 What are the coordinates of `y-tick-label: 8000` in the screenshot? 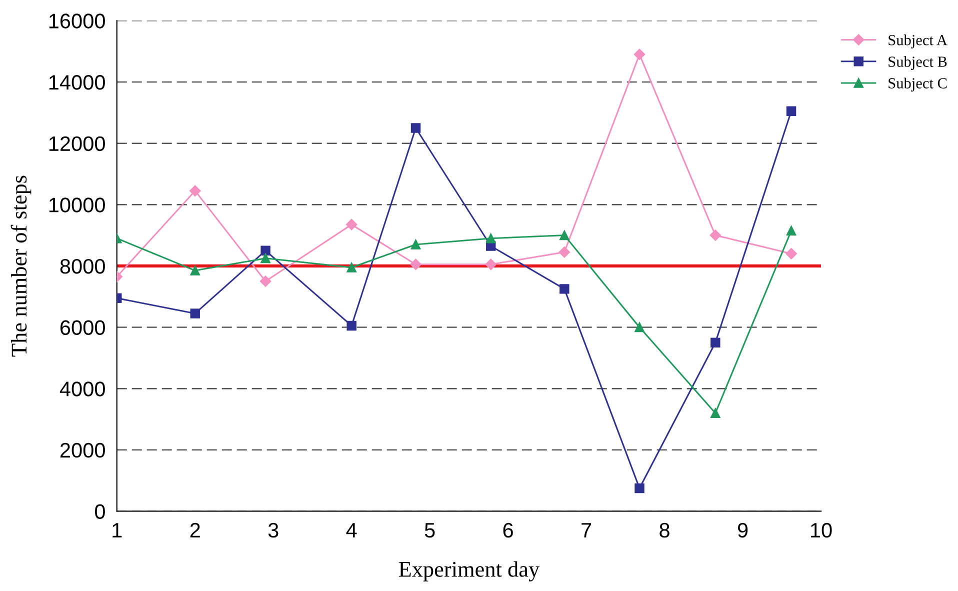 It's located at (82, 266).